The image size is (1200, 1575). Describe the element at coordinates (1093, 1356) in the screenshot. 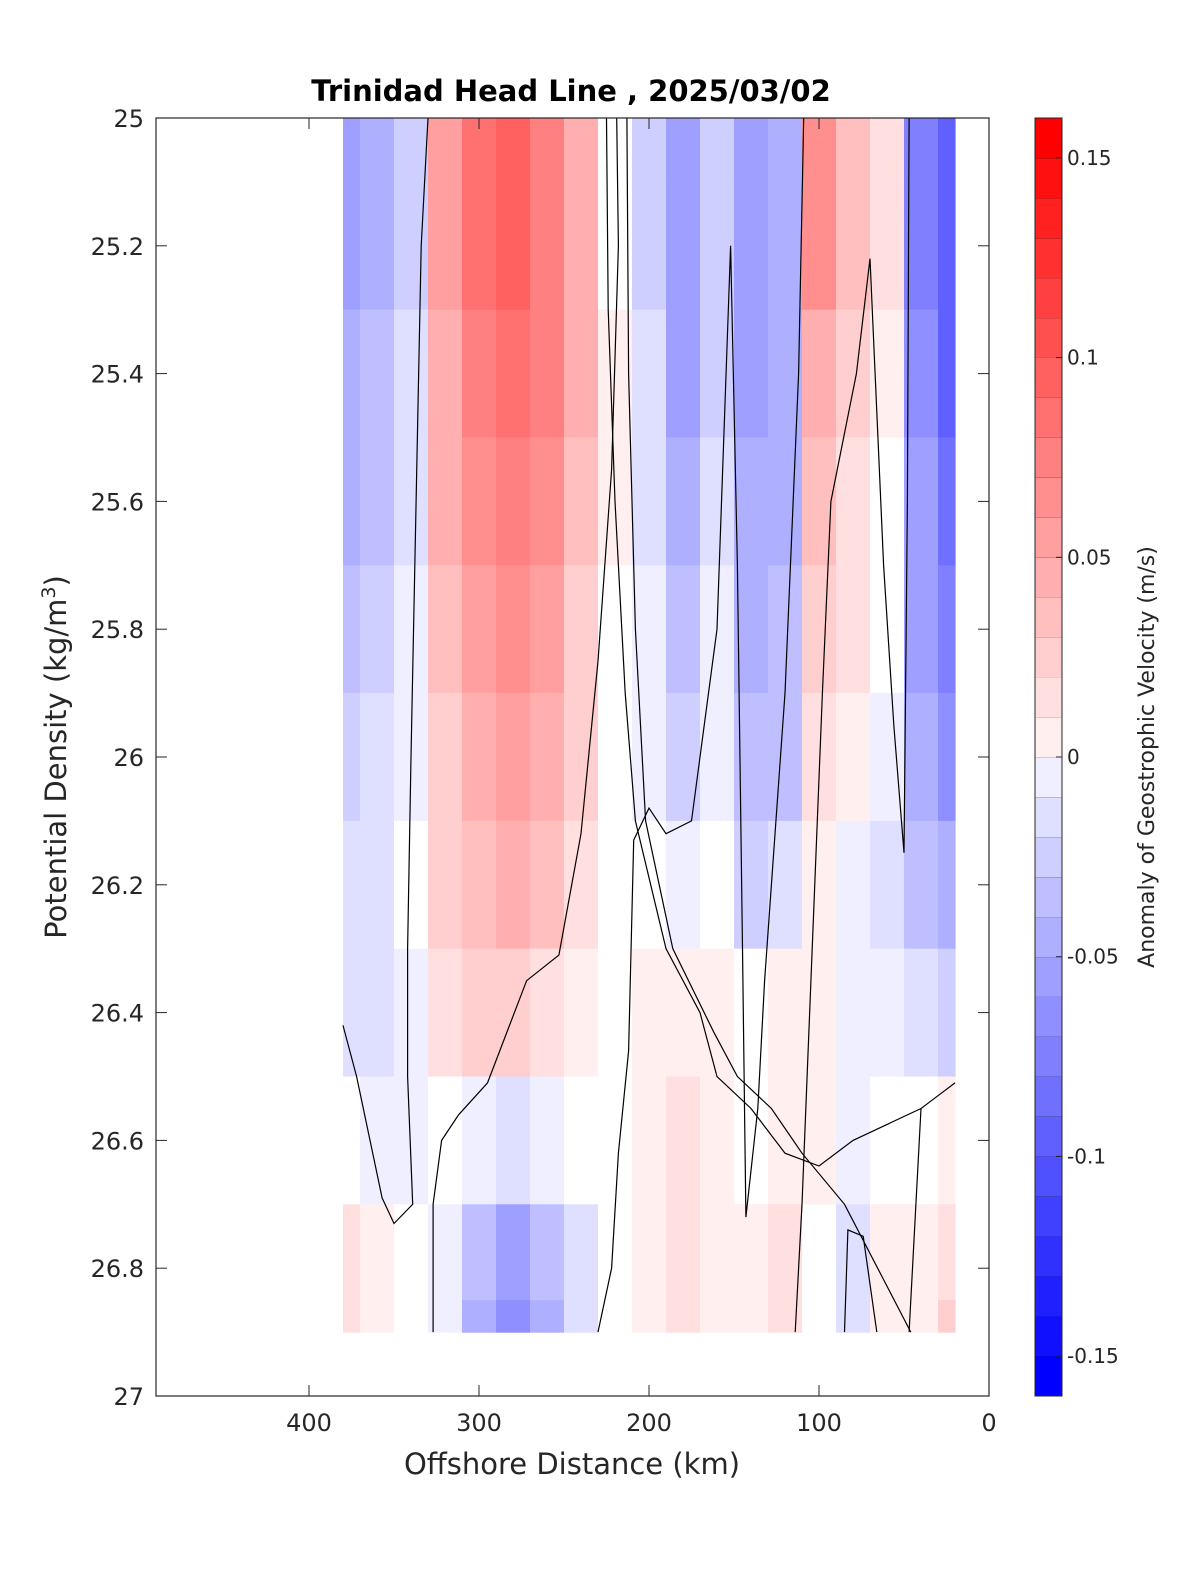

I see `colorbar-tick-label: -0.15` at that location.